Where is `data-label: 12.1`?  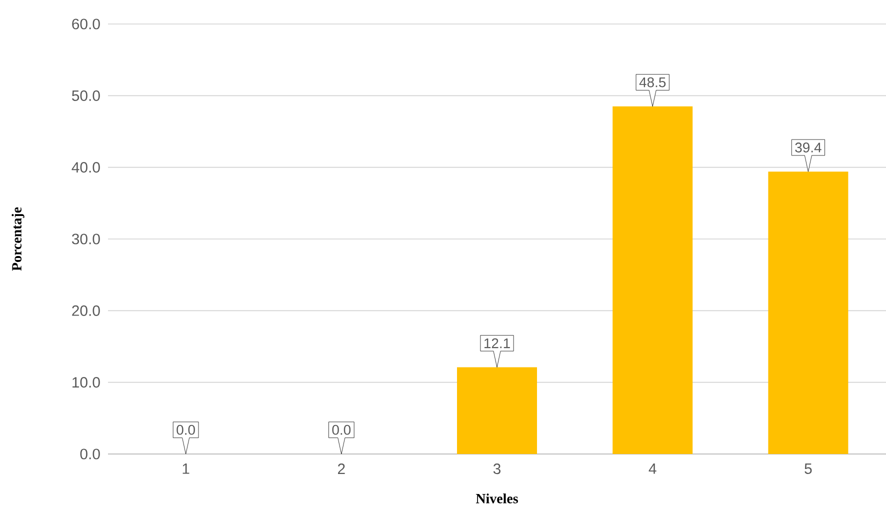
data-label: 12.1 is located at coordinates (497, 343).